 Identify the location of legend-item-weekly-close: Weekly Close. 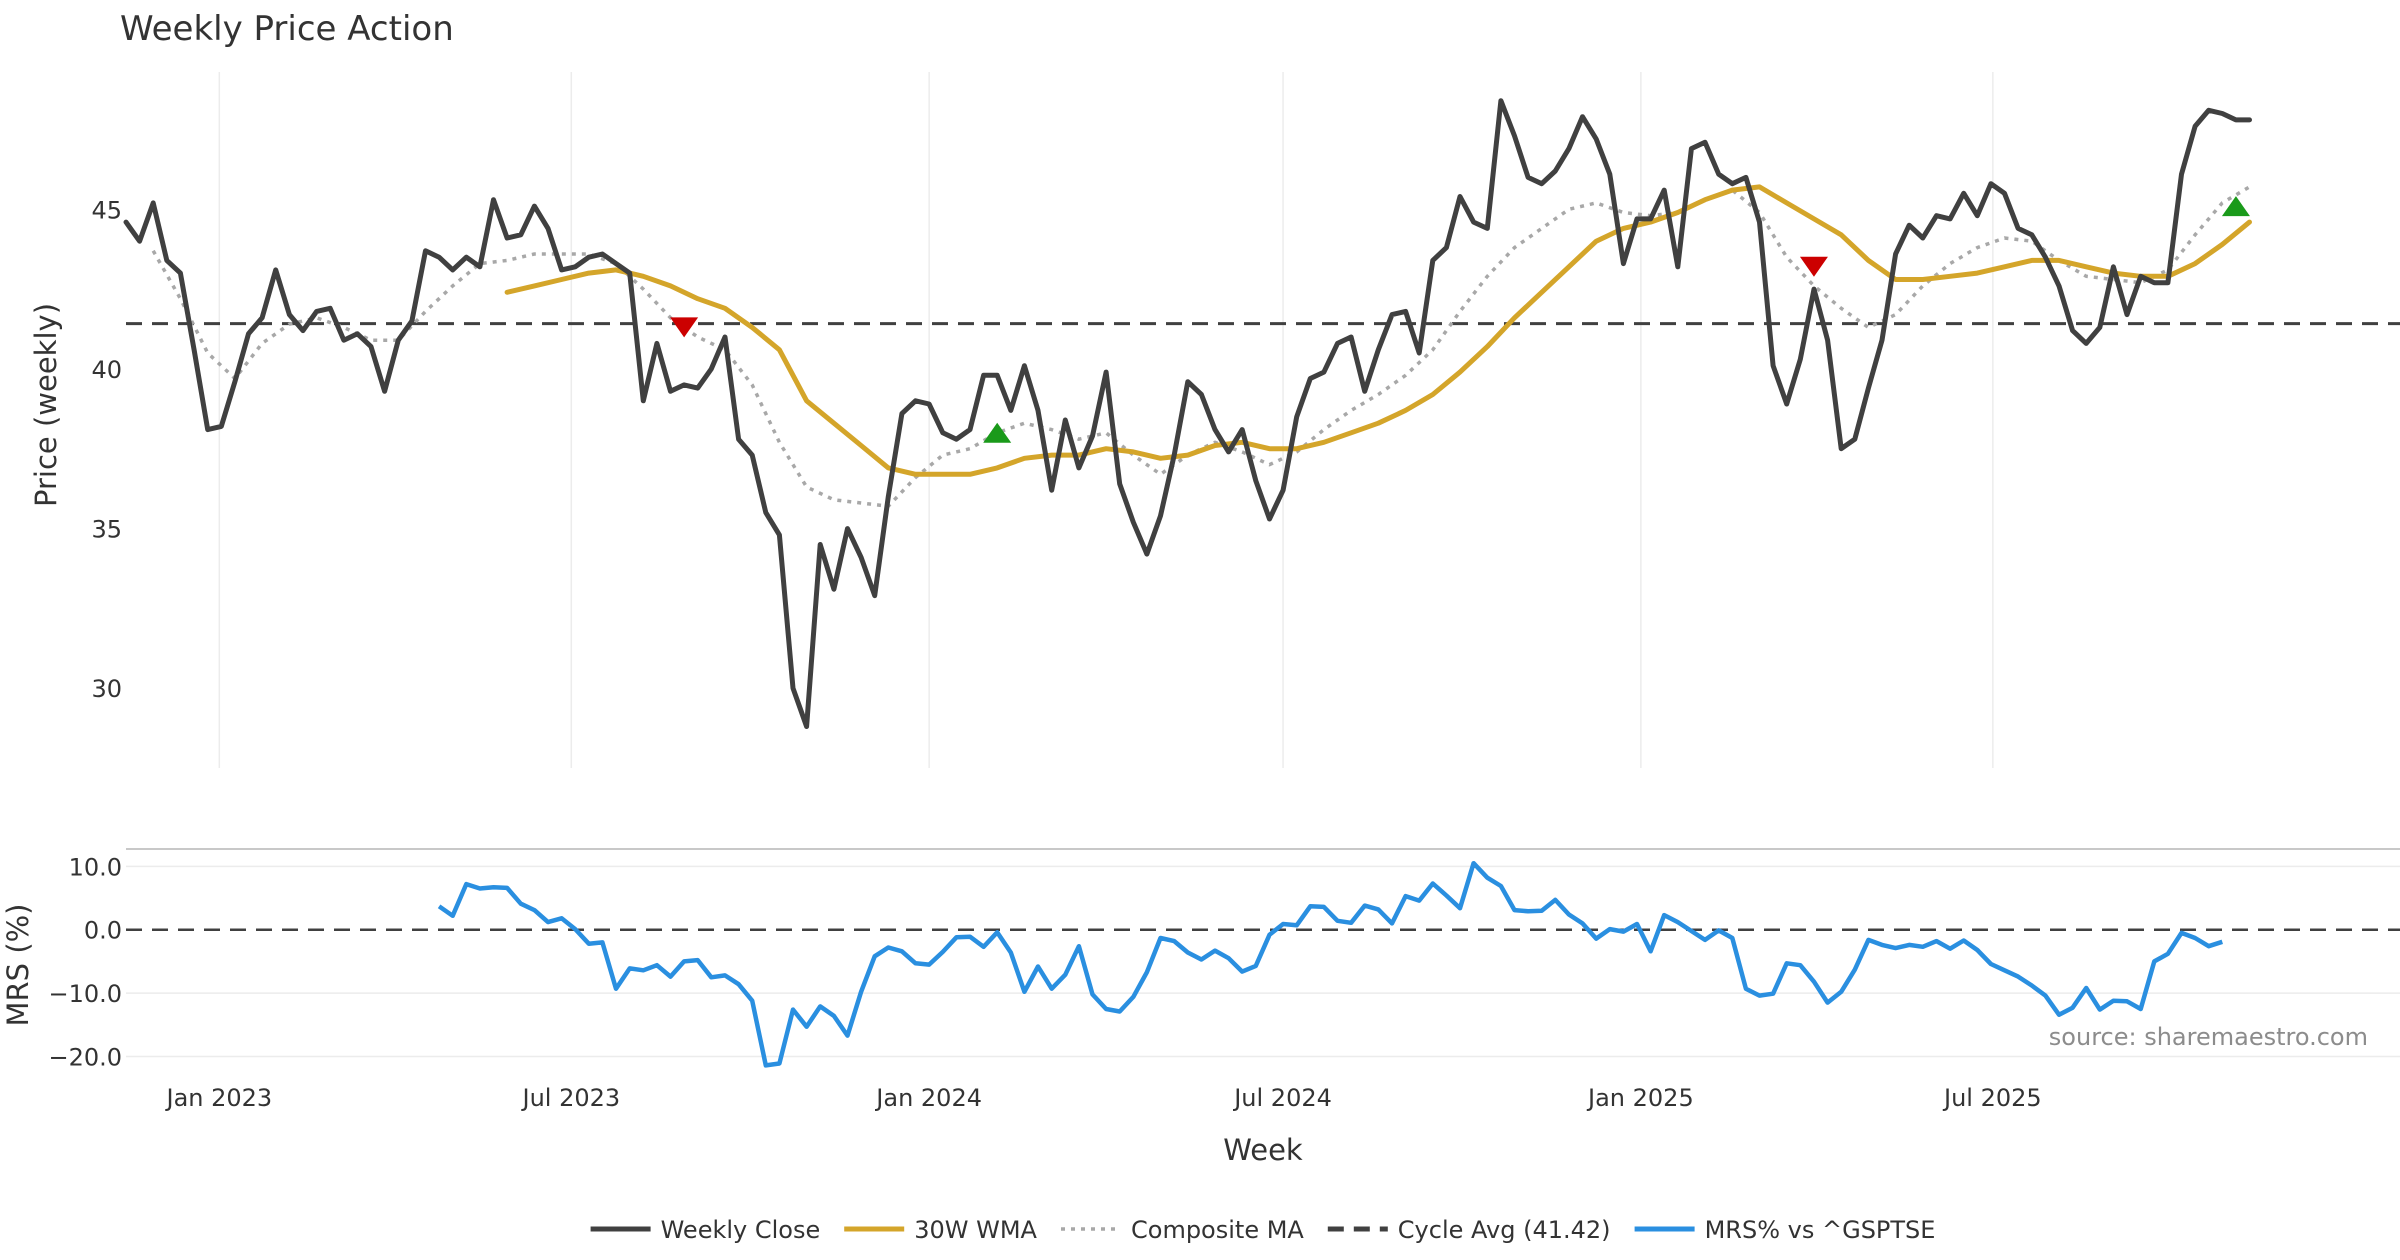
(705, 1230).